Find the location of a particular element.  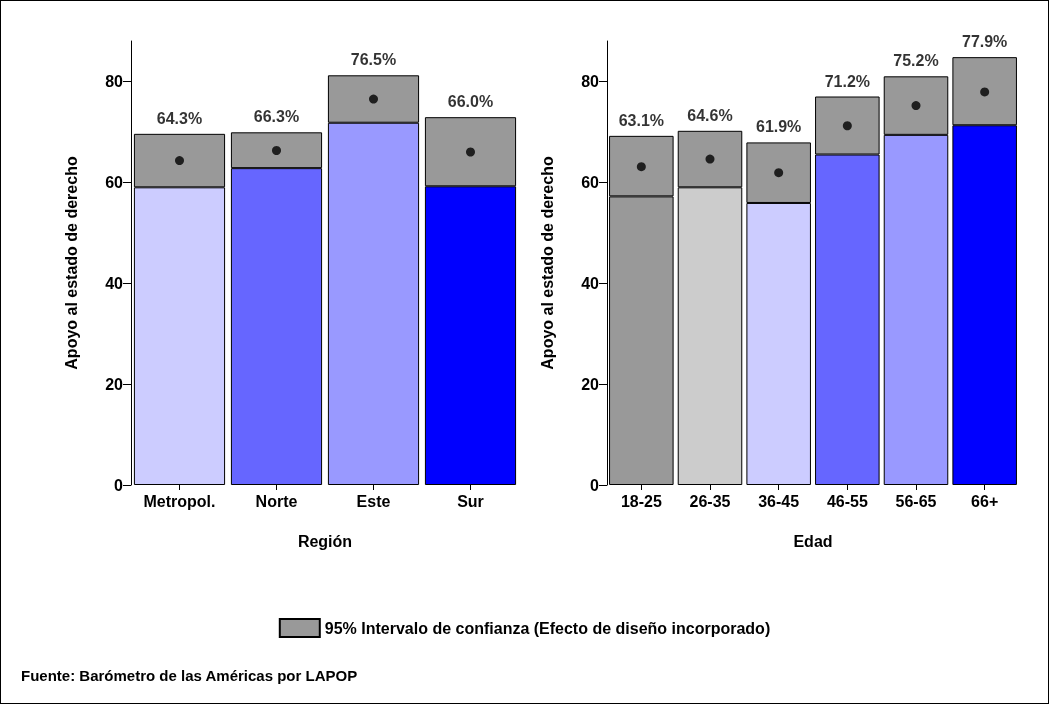

x-tick-label: 46-55 is located at coordinates (847, 501).